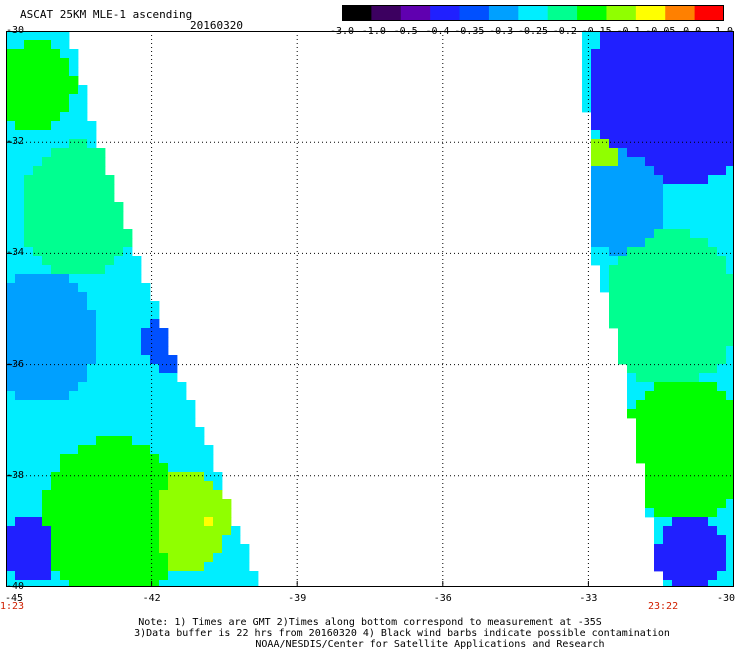 The image size is (740, 651). I want to click on x-tick-label: -39, so click(297, 598).